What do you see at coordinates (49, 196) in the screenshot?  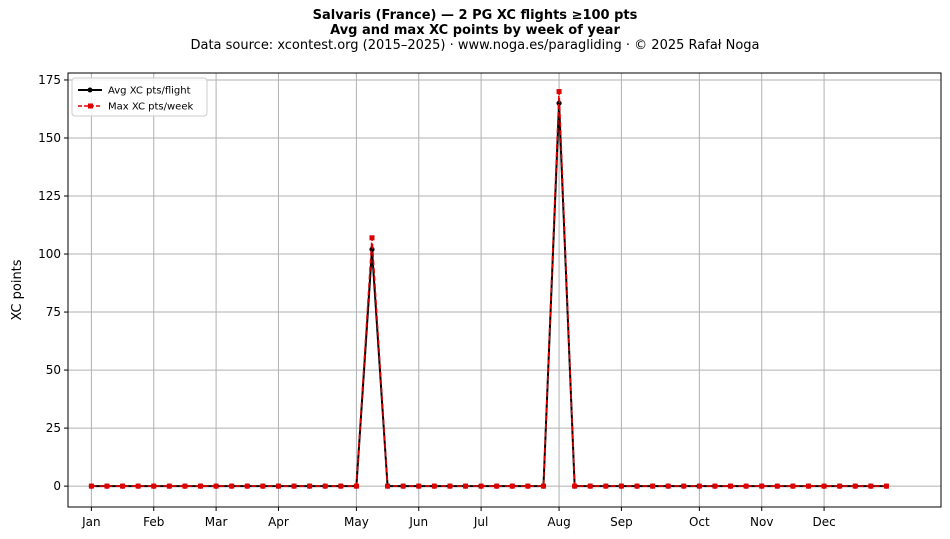 I see `y-tick-label: 125` at bounding box center [49, 196].